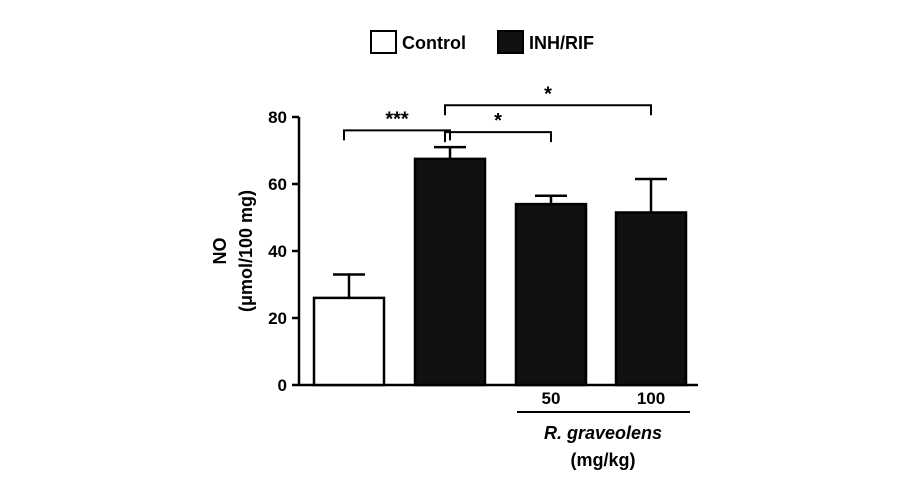 This screenshot has height=500, width=900. What do you see at coordinates (246, 251) in the screenshot?
I see `y-axis-label-line2: (μmol/100 mg)` at bounding box center [246, 251].